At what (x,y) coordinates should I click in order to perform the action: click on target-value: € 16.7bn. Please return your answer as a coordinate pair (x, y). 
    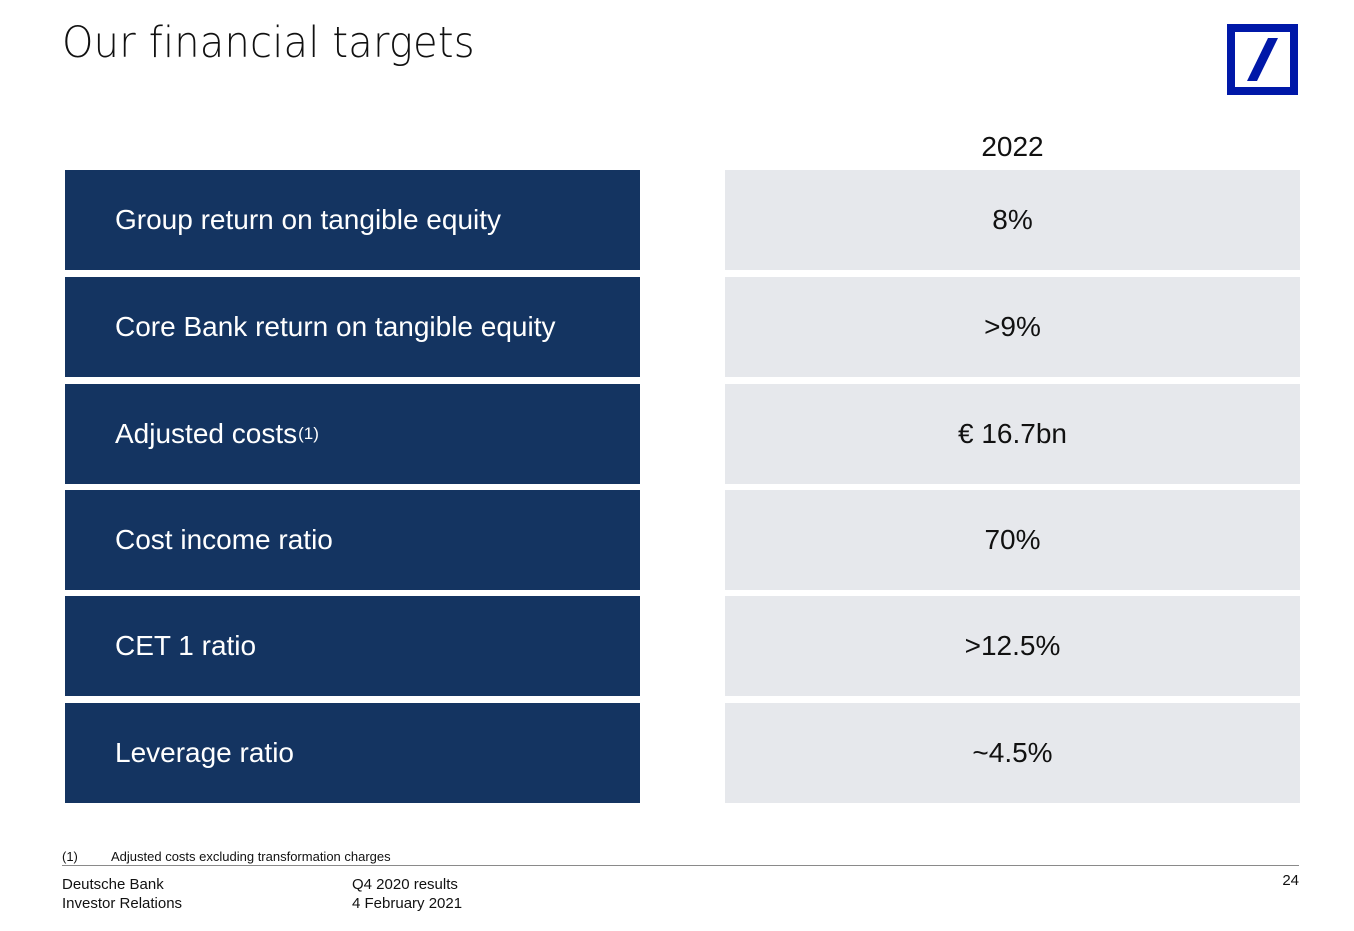
    Looking at the image, I should click on (1012, 434).